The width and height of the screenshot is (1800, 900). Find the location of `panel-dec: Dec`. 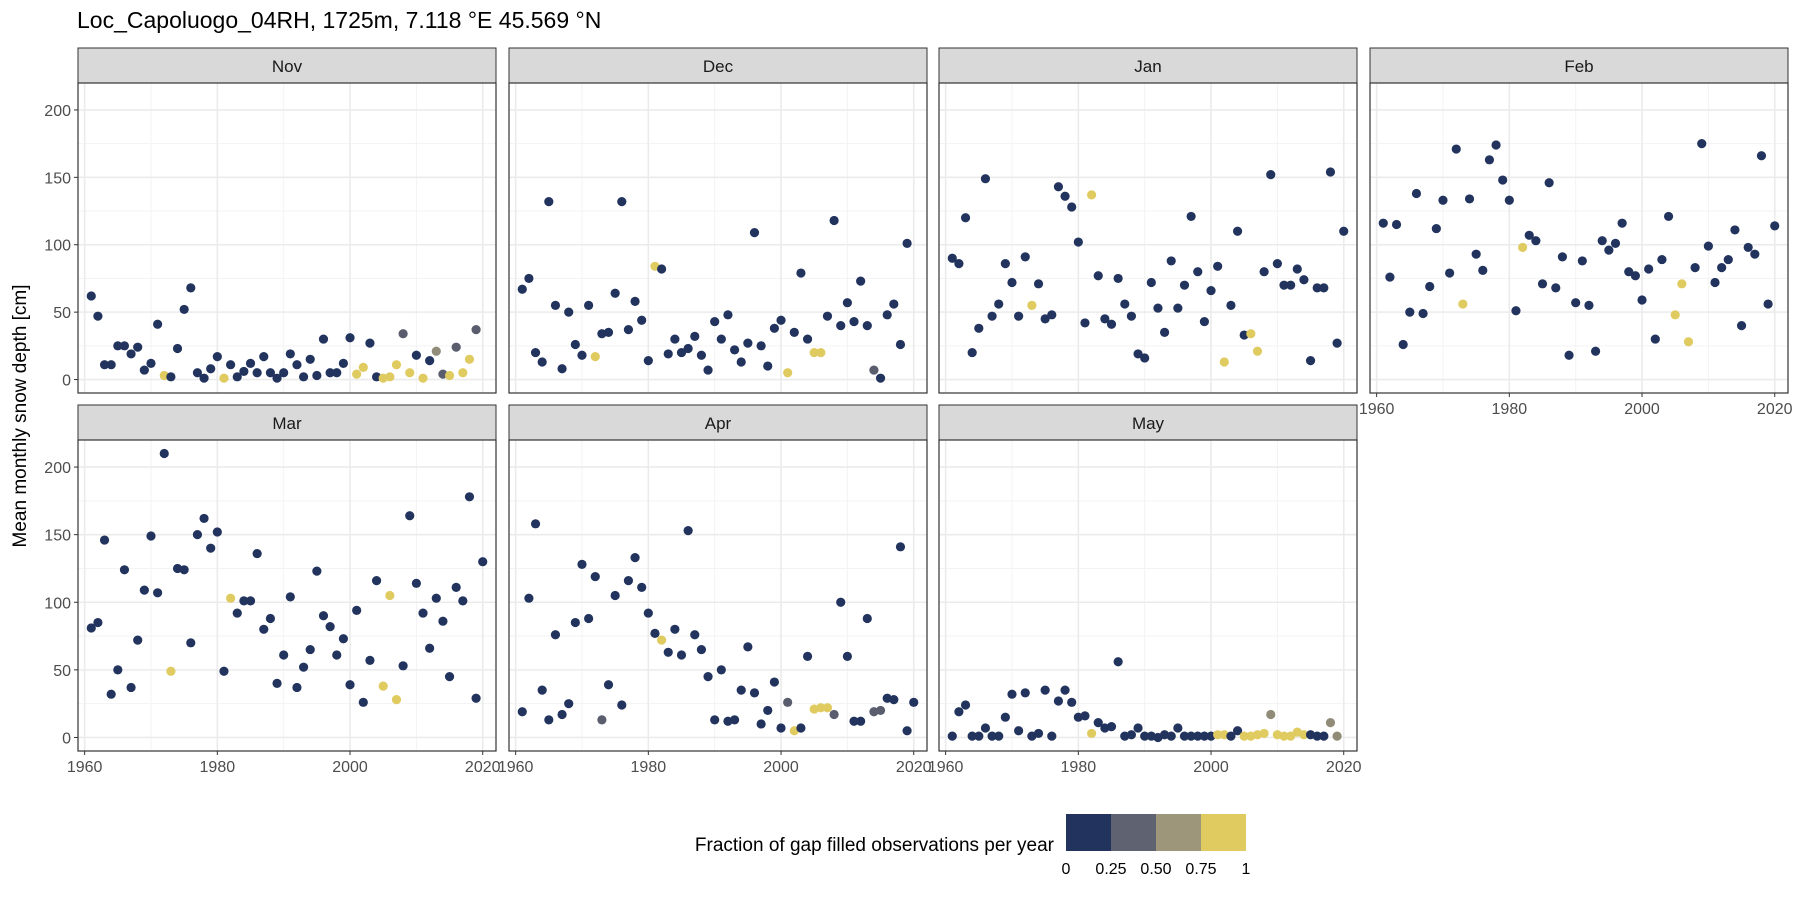

panel-dec: Dec is located at coordinates (718, 220).